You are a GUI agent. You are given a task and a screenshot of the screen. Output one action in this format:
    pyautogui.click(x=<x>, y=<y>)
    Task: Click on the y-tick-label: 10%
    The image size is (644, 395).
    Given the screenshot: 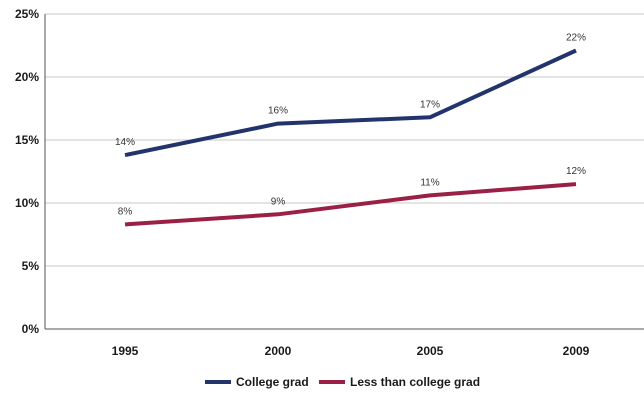 What is the action you would take?
    pyautogui.click(x=27, y=203)
    